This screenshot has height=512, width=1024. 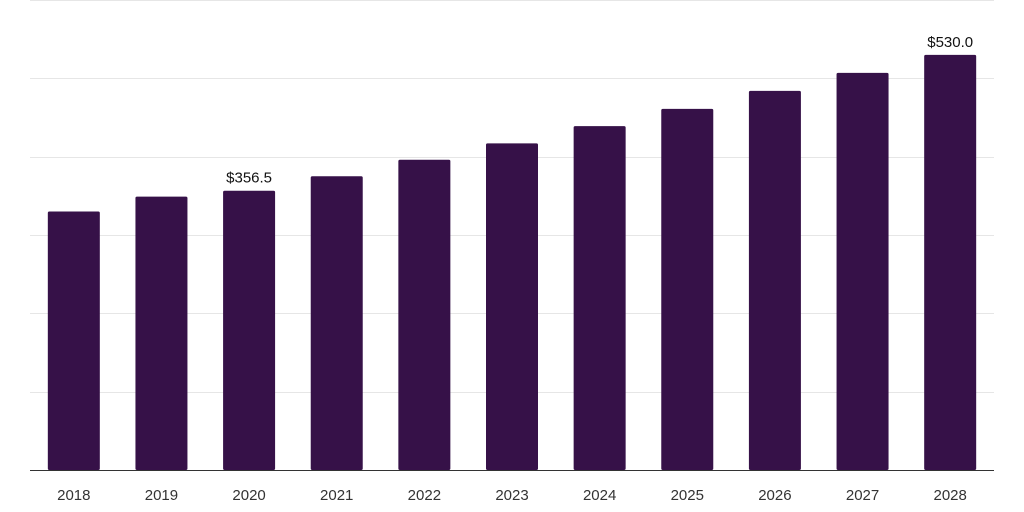 I want to click on x-tick-label: 2023, so click(x=511, y=495).